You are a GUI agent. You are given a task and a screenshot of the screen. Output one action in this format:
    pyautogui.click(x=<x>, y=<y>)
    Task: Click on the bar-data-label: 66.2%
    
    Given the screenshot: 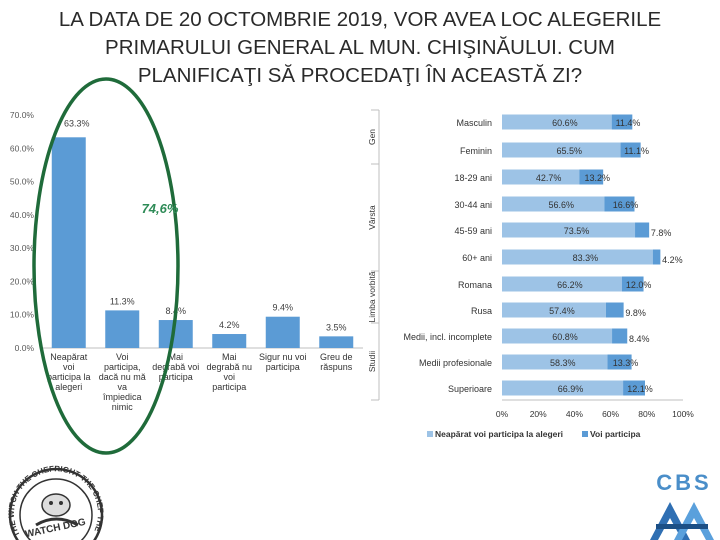 What is the action you would take?
    pyautogui.click(x=570, y=285)
    